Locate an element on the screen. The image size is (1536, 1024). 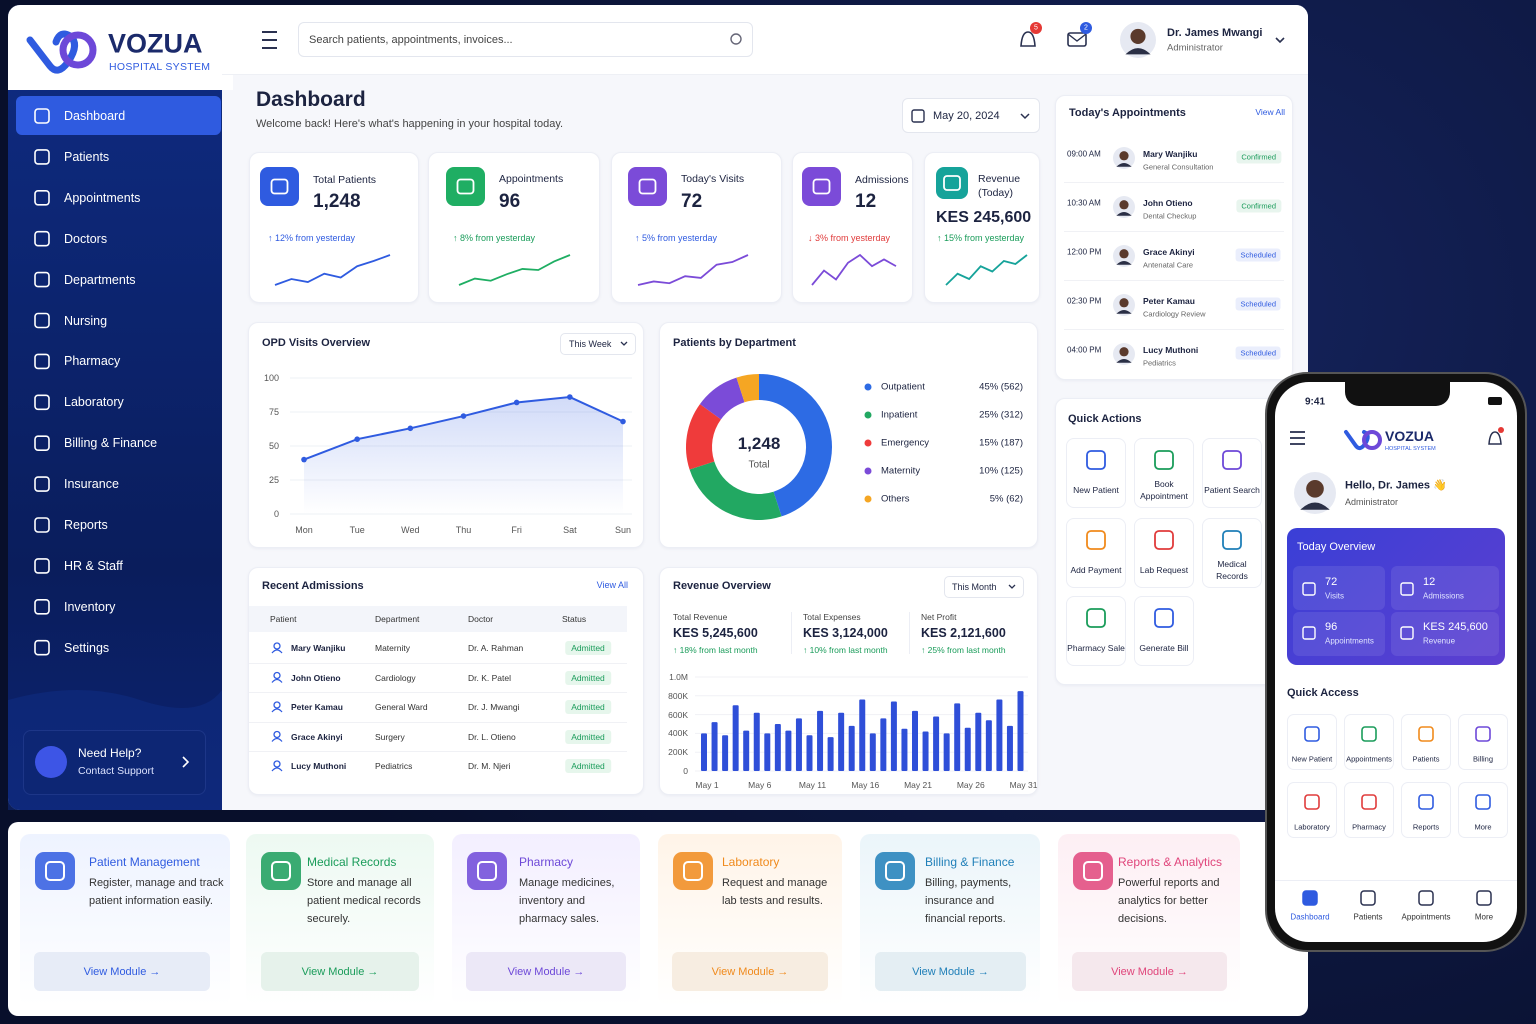
nav-item: Departments is located at coordinates (100, 279).